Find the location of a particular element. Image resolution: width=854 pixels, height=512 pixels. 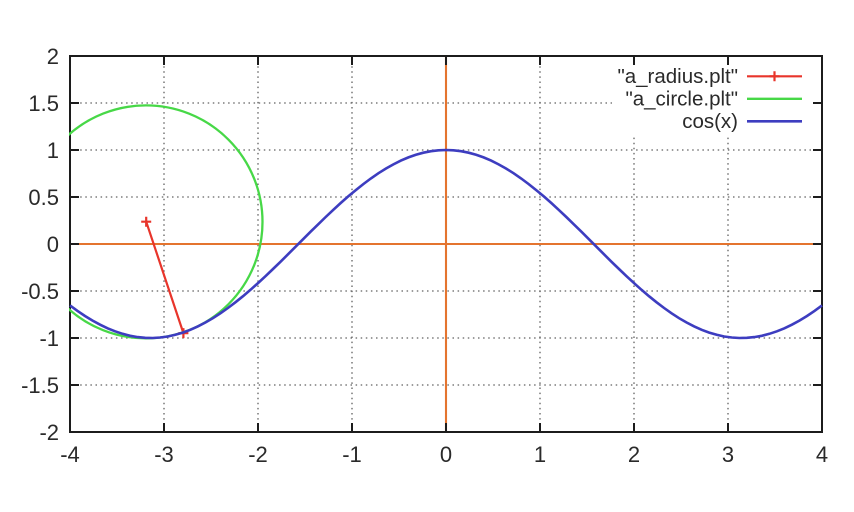

svg-text: -0.5 is located at coordinates (40, 291).